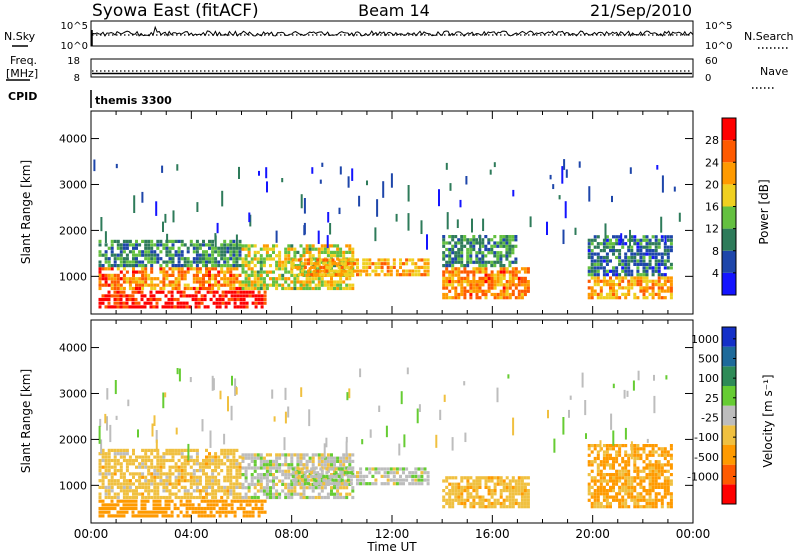 The height and width of the screenshot is (554, 800). Describe the element at coordinates (712, 207) in the screenshot. I see `colorbar-tick-label: 16` at that location.